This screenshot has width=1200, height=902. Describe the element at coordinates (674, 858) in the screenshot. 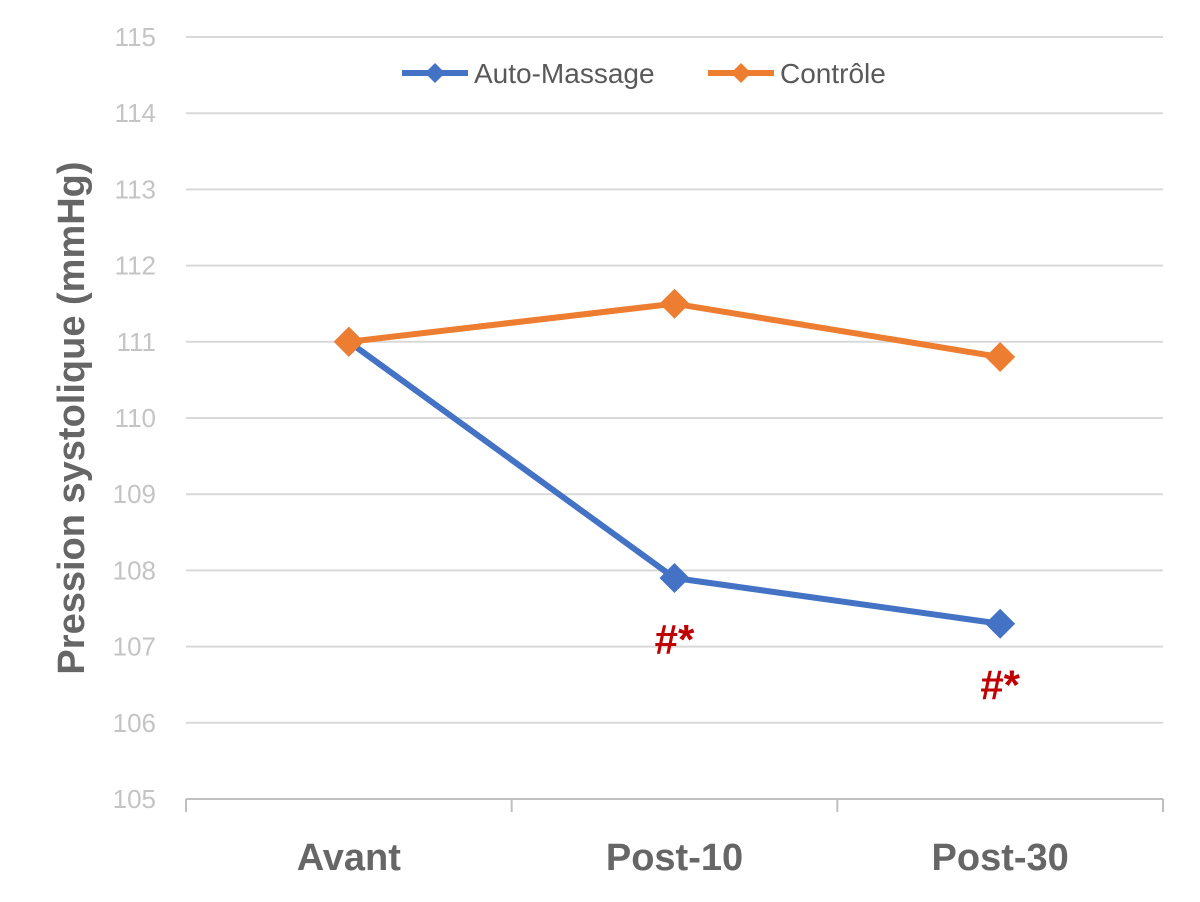

I see `x-tick-label: Post-10` at that location.